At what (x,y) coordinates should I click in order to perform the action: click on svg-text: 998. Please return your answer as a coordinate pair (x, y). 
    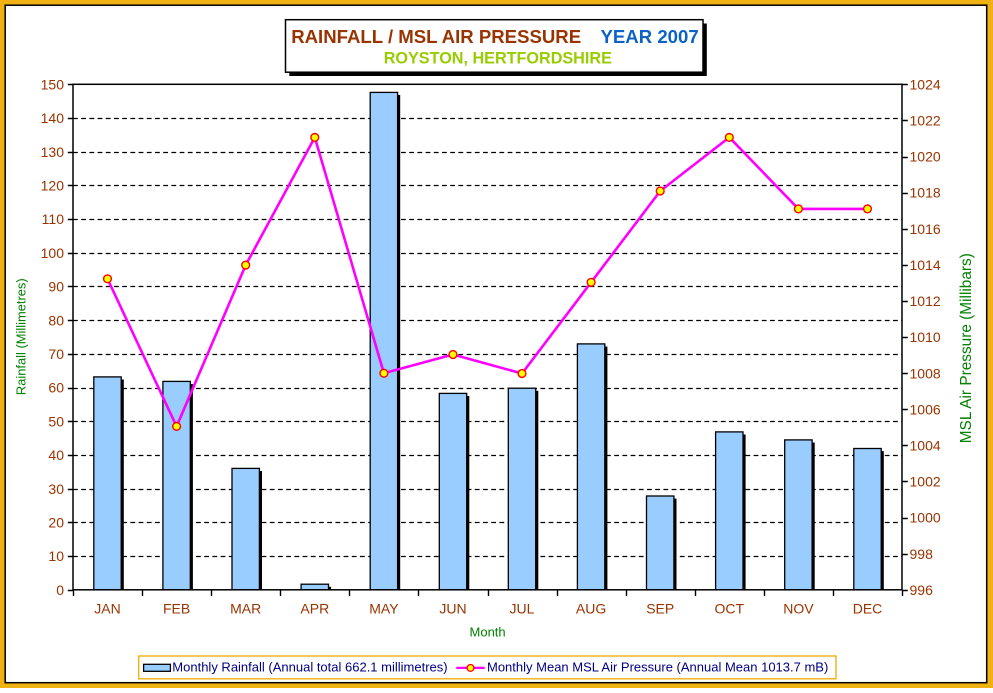
    Looking at the image, I should click on (922, 554).